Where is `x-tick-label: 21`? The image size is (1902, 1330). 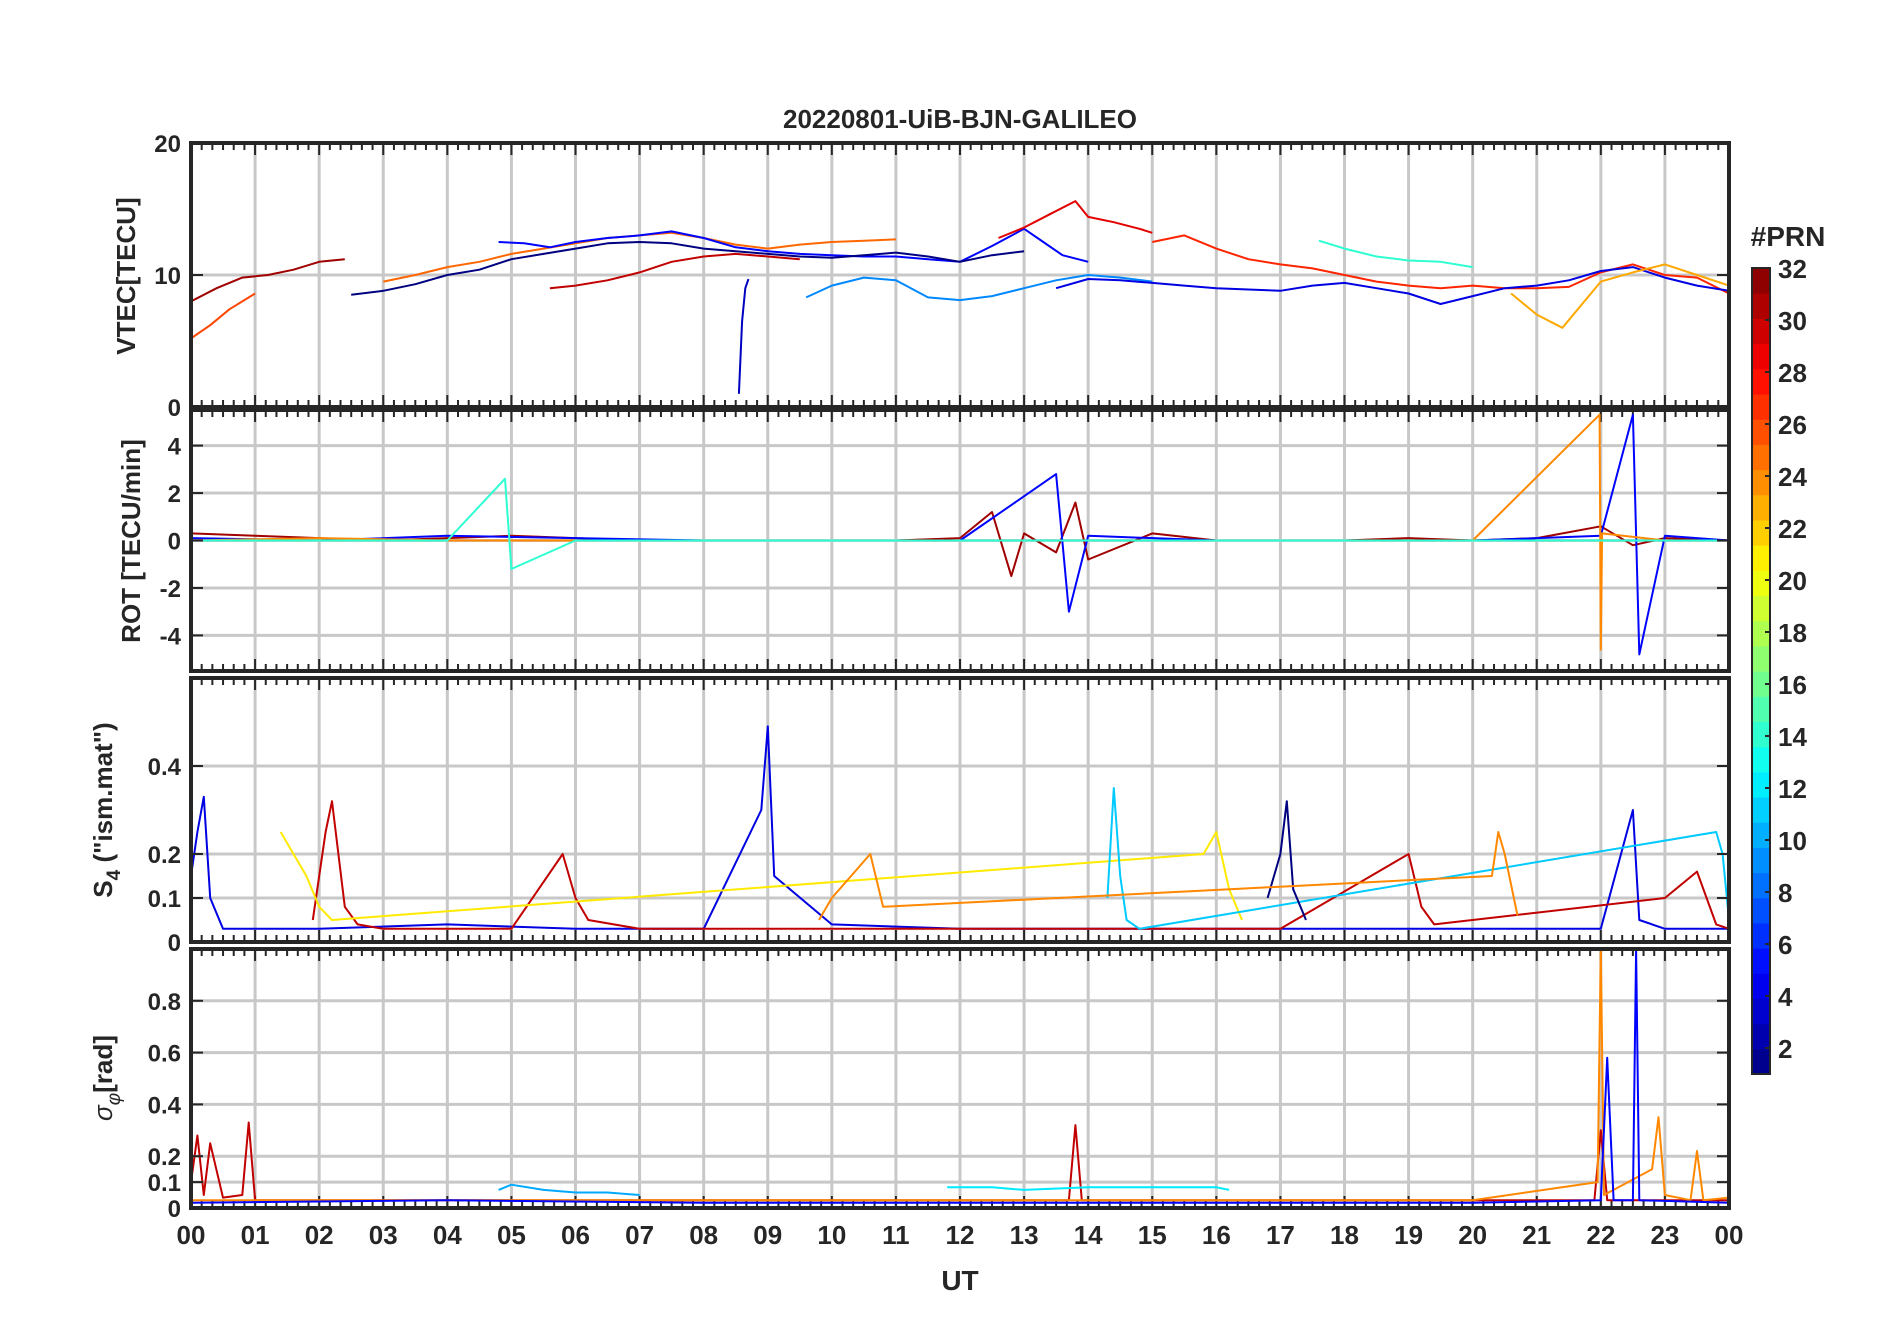
x-tick-label: 21 is located at coordinates (1536, 1235).